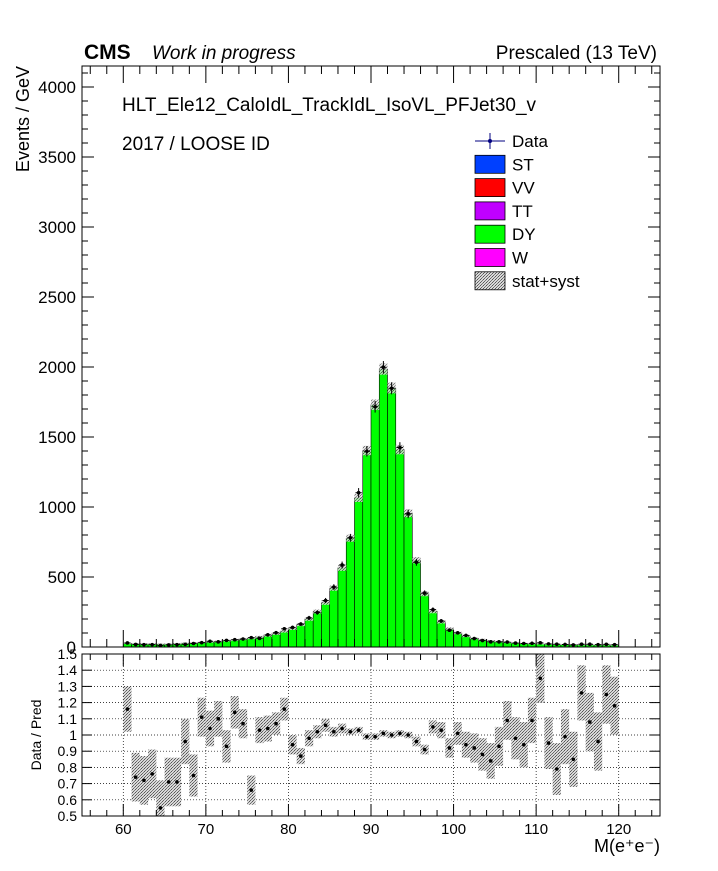 Image resolution: width=718 pixels, height=871 pixels. What do you see at coordinates (371, 743) in the screenshot?
I see `ratio-points` at bounding box center [371, 743].